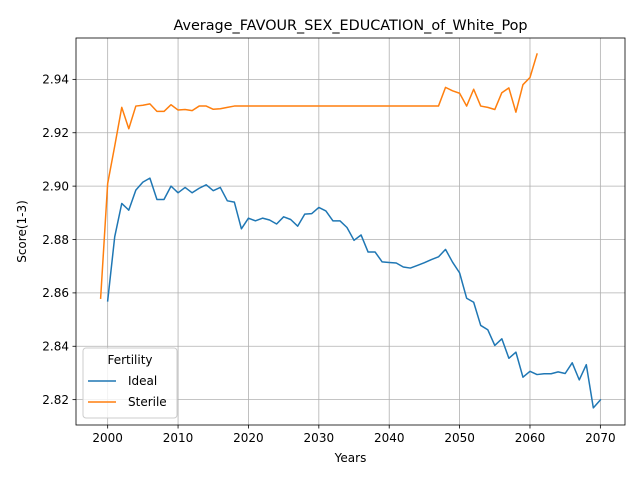 The width and height of the screenshot is (640, 480). What do you see at coordinates (178, 438) in the screenshot?
I see `x-tick-label: 2010` at bounding box center [178, 438].